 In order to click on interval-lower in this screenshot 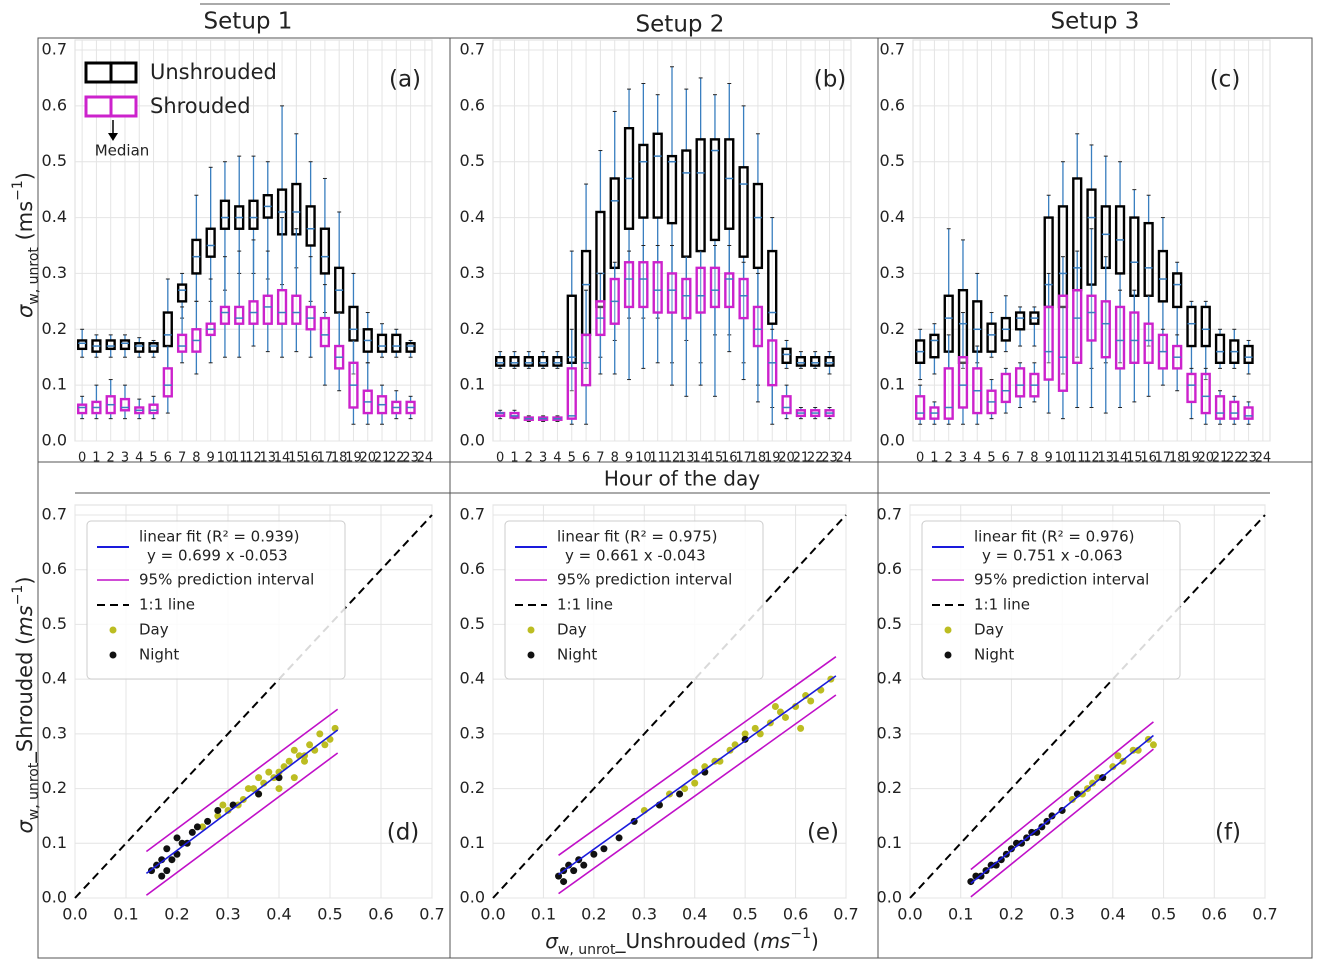, I will do `click(1062, 823)`.